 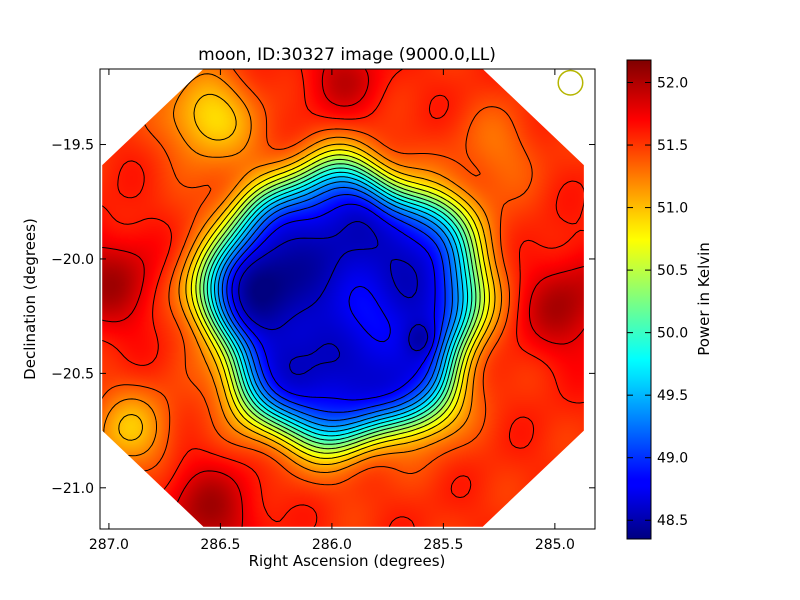 What do you see at coordinates (672, 396) in the screenshot?
I see `colorbar-tick-label: 49.5` at bounding box center [672, 396].